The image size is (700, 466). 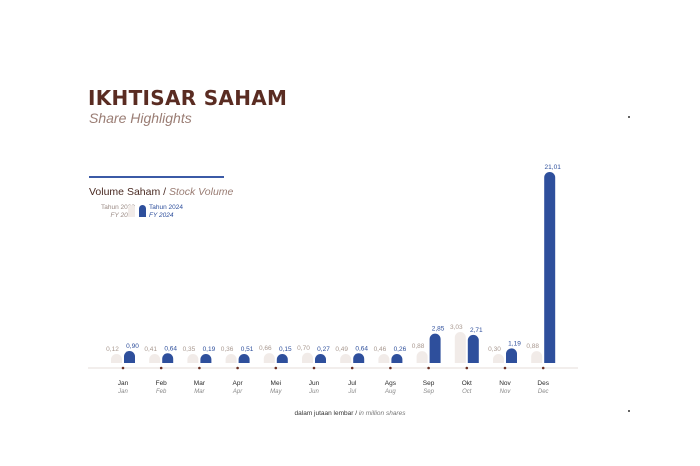 I want to click on data-label-2024: 0,27, so click(x=323, y=349).